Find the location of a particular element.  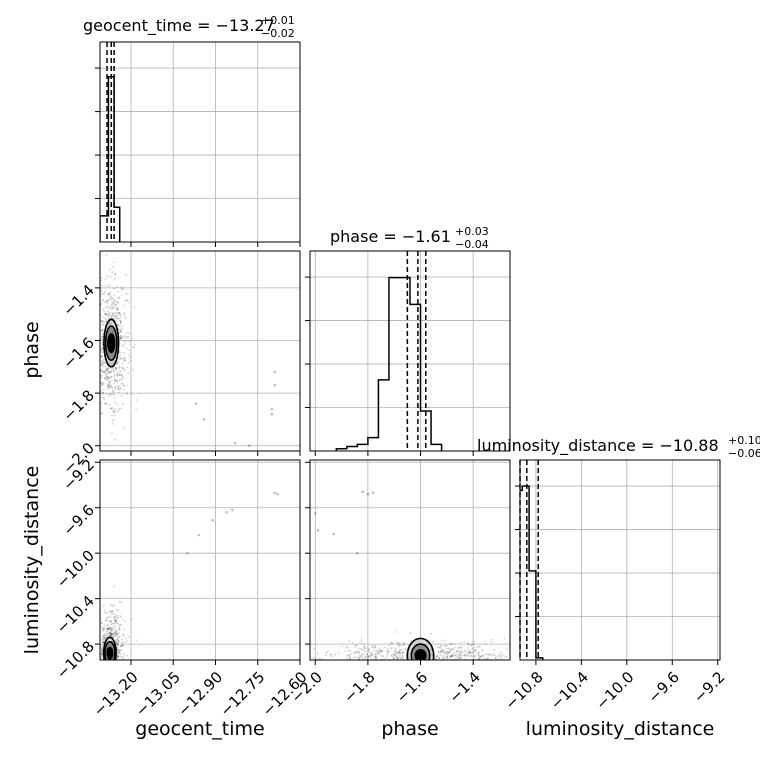

outlier-point is located at coordinates (274, 493).